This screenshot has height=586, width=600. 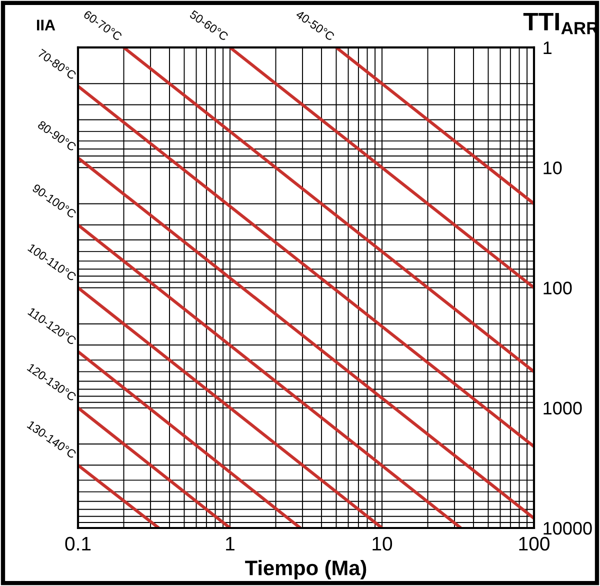 I want to click on x-tick-label: 100, so click(x=534, y=543).